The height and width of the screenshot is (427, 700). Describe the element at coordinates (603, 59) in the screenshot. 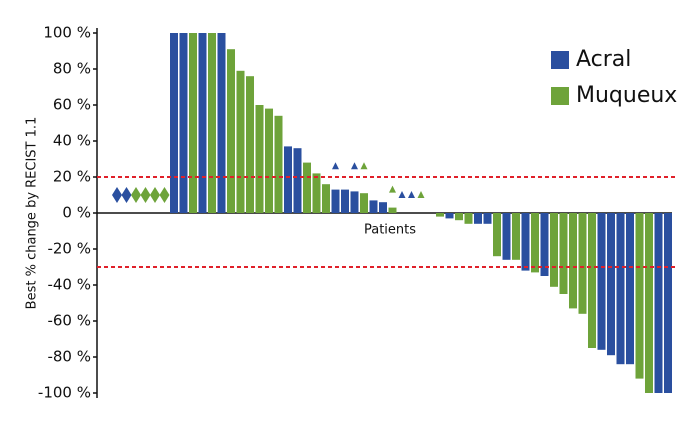

I see `legend-label: Acral` at that location.